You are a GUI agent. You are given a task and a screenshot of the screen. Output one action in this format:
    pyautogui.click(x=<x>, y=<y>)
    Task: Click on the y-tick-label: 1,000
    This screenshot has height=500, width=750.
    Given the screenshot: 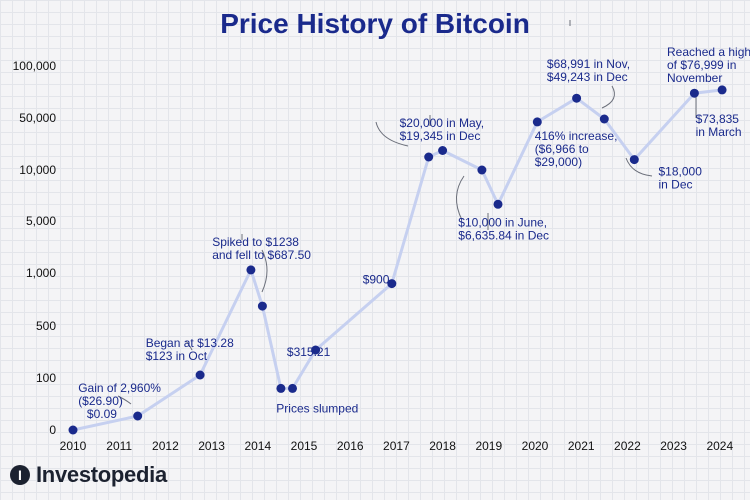 What is the action you would take?
    pyautogui.click(x=41, y=273)
    